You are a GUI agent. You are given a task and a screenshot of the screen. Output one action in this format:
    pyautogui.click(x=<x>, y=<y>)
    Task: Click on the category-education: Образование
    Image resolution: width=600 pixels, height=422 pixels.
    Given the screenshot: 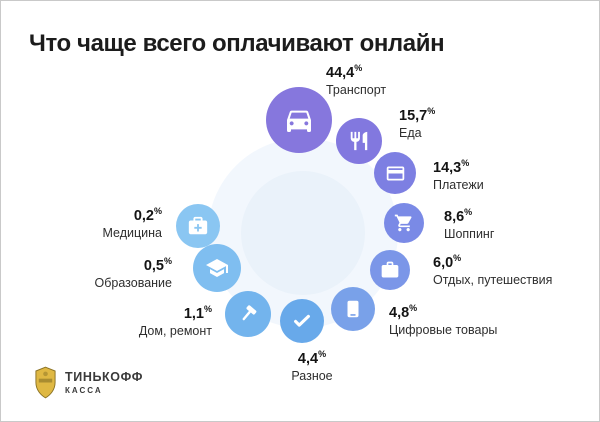 What is the action you would take?
    pyautogui.click(x=133, y=283)
    